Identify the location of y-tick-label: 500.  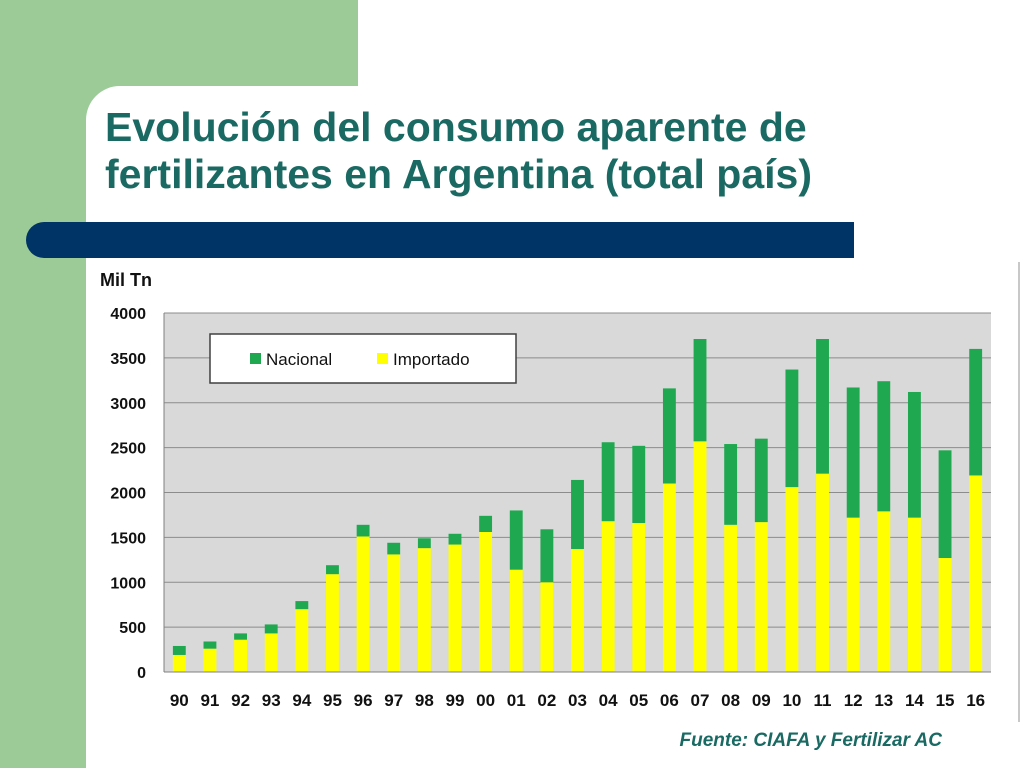
(132, 628).